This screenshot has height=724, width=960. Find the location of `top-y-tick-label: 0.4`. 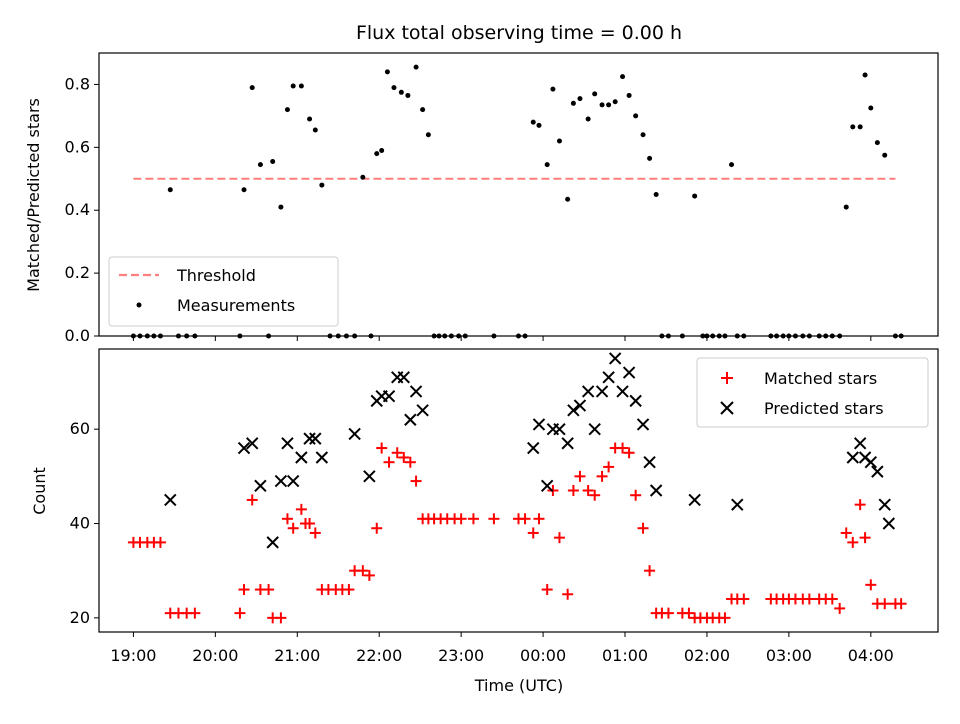

top-y-tick-label: 0.4 is located at coordinates (77, 209).